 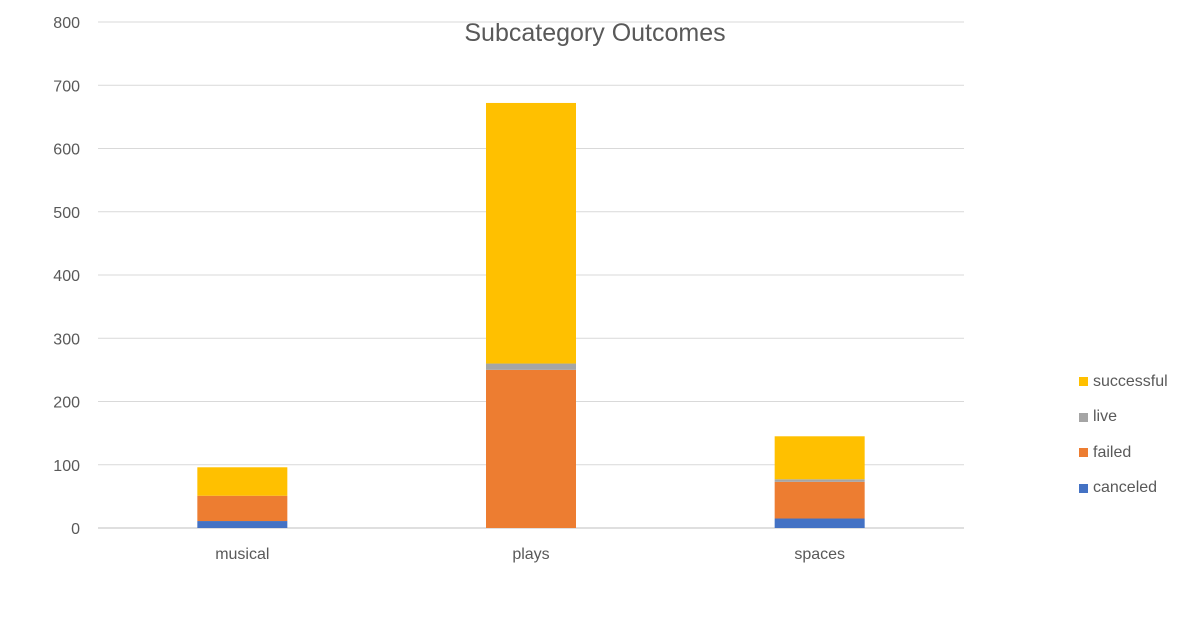 I want to click on bar-segment-successful-plays, so click(x=531, y=233).